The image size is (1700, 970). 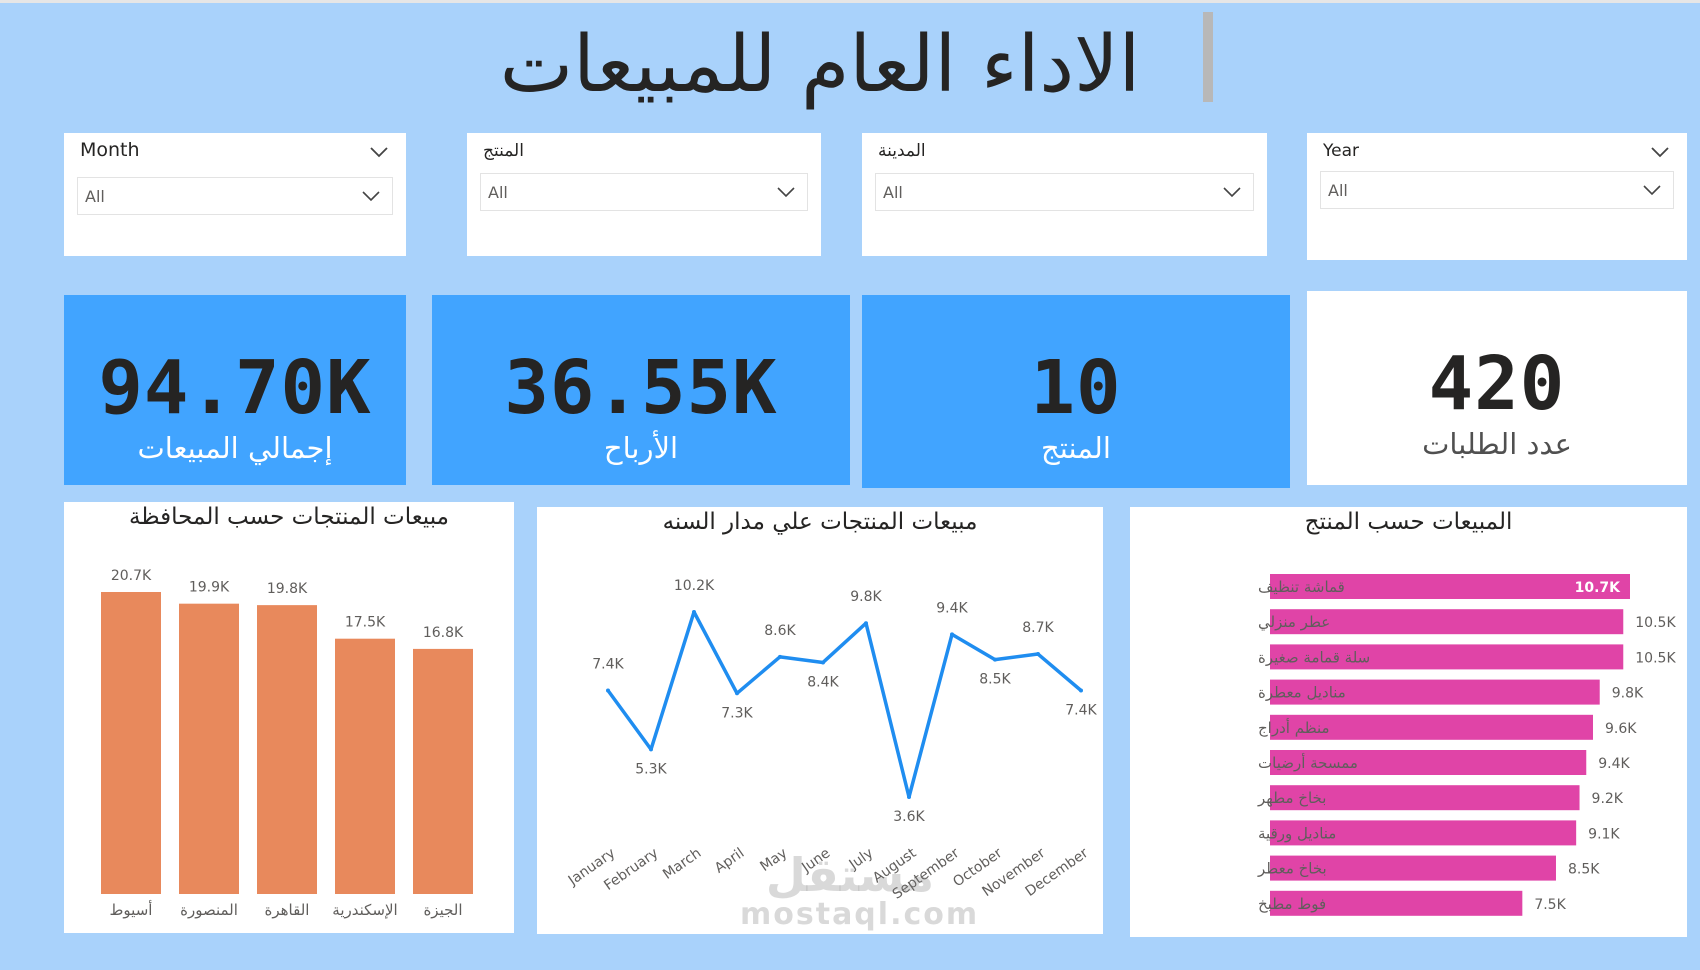 I want to click on category-label: بخاخ مطهر, so click(x=1291, y=798).